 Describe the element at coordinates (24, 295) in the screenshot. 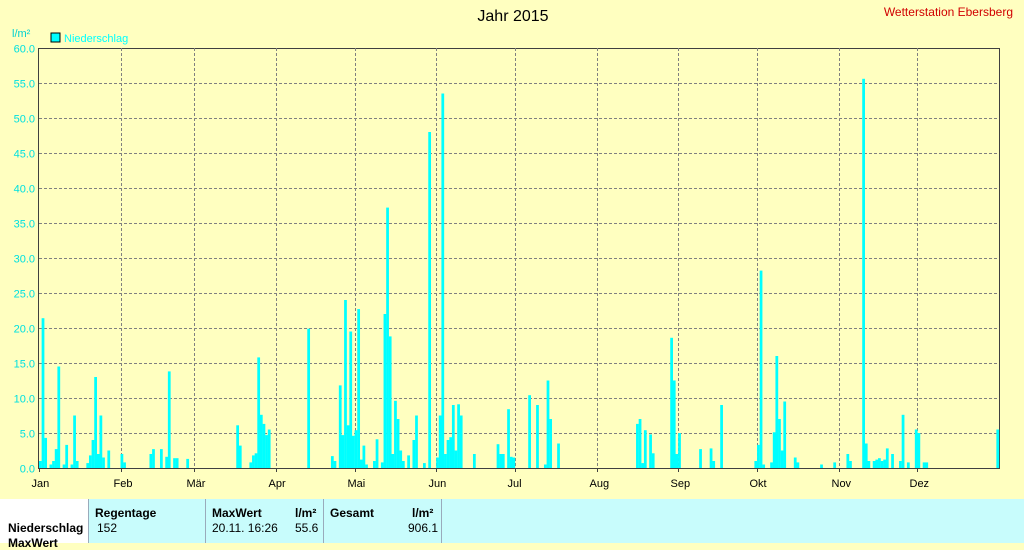

I see `y-tick-label: 25.0` at that location.